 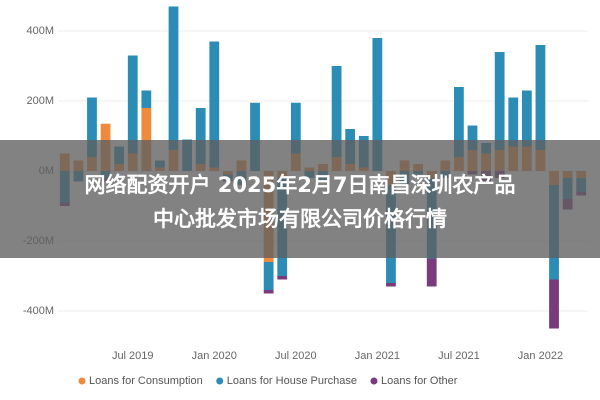 What do you see at coordinates (40, 101) in the screenshot?
I see `y-tick-label: 200M` at bounding box center [40, 101].